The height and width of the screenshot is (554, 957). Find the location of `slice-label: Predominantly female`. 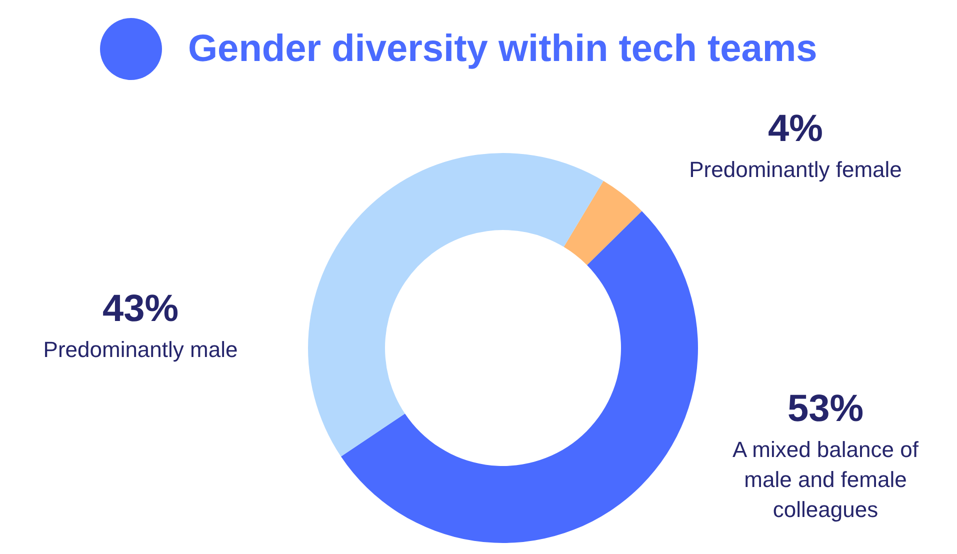

slice-label: Predominantly female is located at coordinates (795, 170).